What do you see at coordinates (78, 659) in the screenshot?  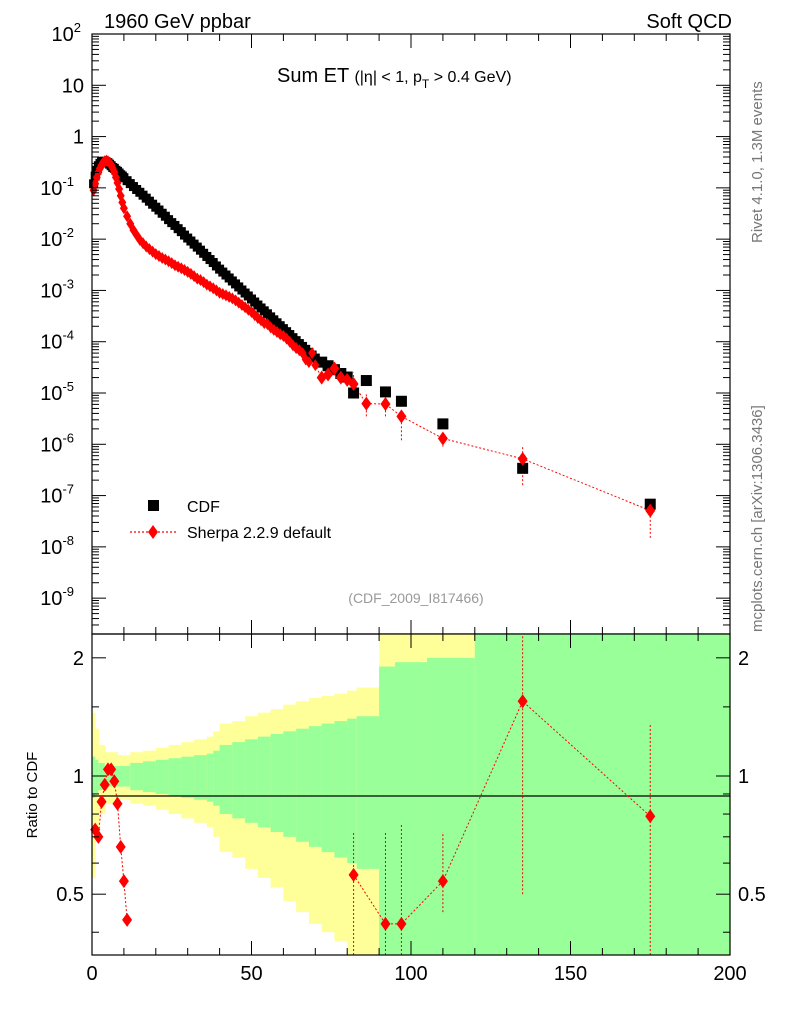 I see `ratio-y-tick-label: 2` at bounding box center [78, 659].